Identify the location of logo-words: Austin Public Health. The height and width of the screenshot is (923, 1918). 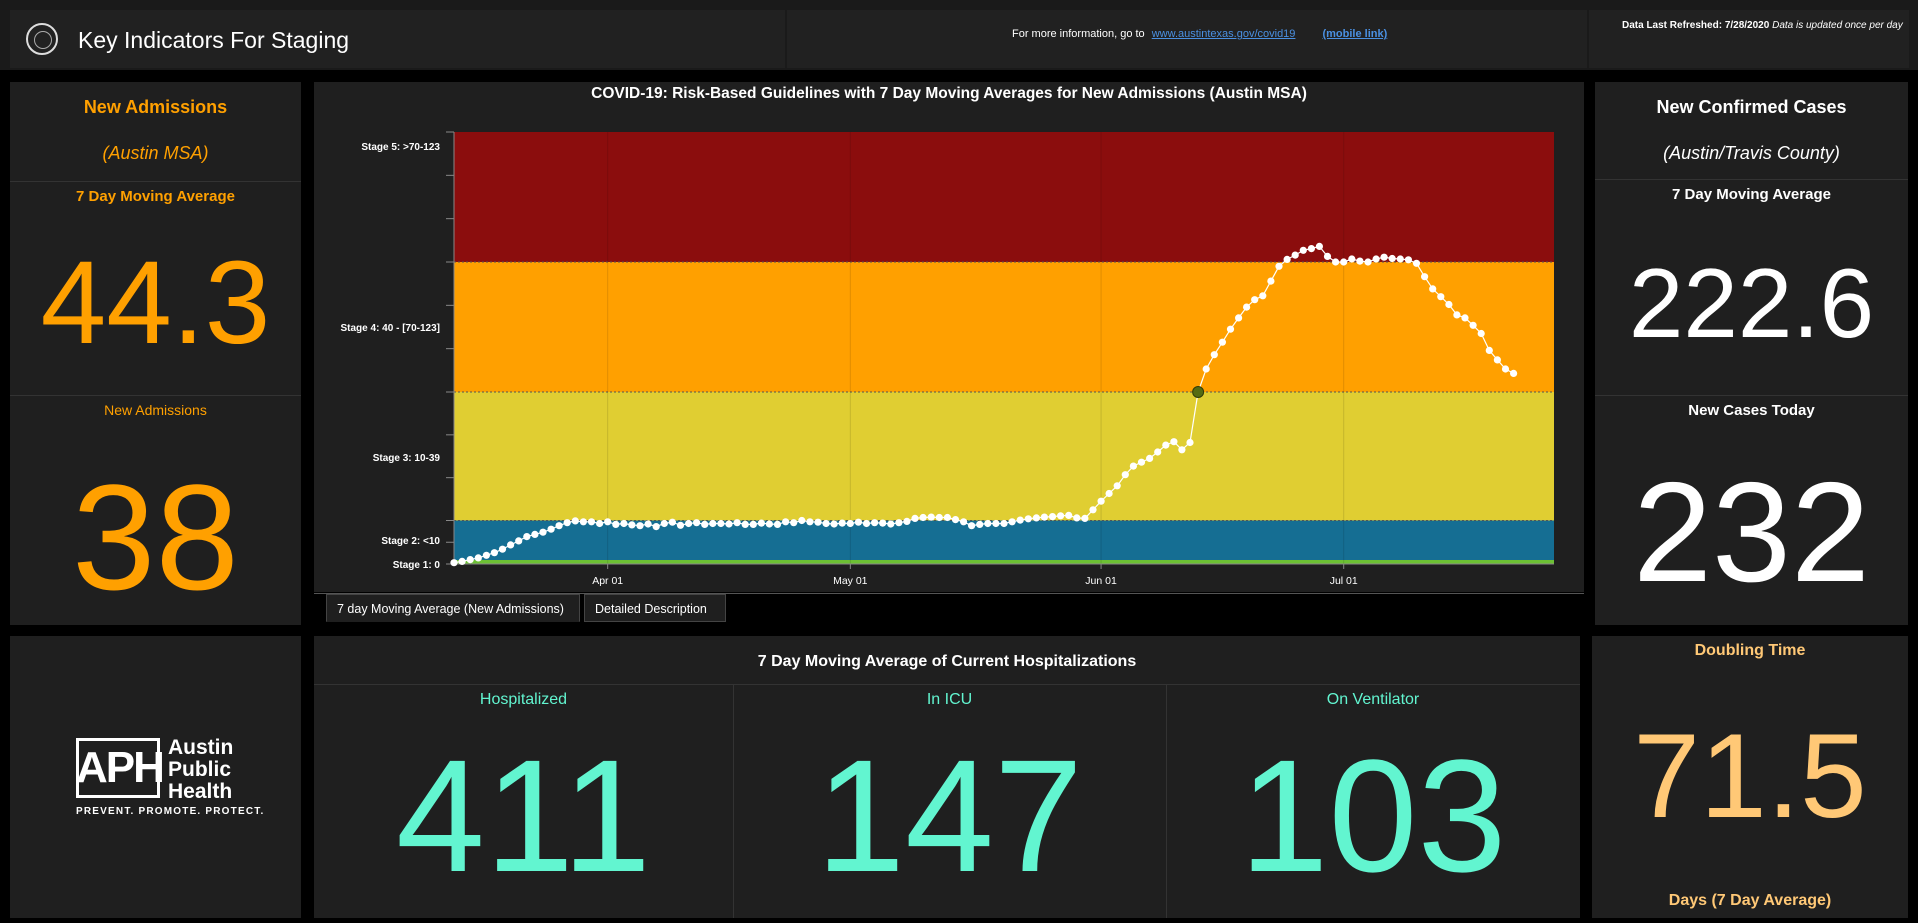
(200, 770).